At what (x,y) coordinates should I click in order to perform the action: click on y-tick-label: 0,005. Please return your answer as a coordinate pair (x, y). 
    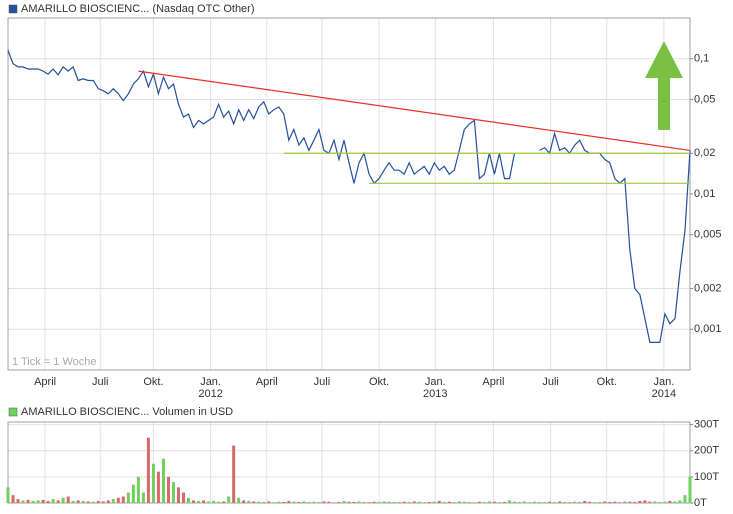
    Looking at the image, I should click on (708, 235).